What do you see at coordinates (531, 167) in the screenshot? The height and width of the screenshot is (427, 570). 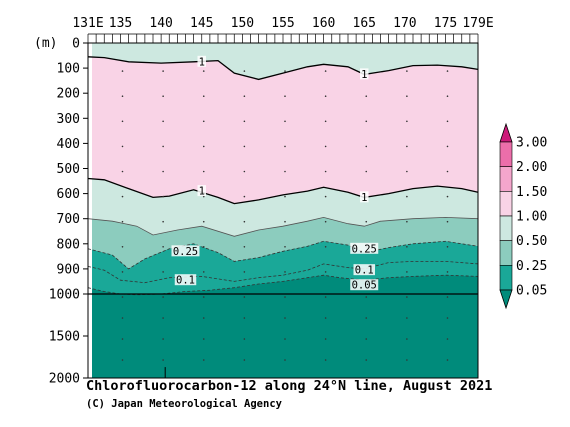 I see `colorbar-label: 2.00` at bounding box center [531, 167].